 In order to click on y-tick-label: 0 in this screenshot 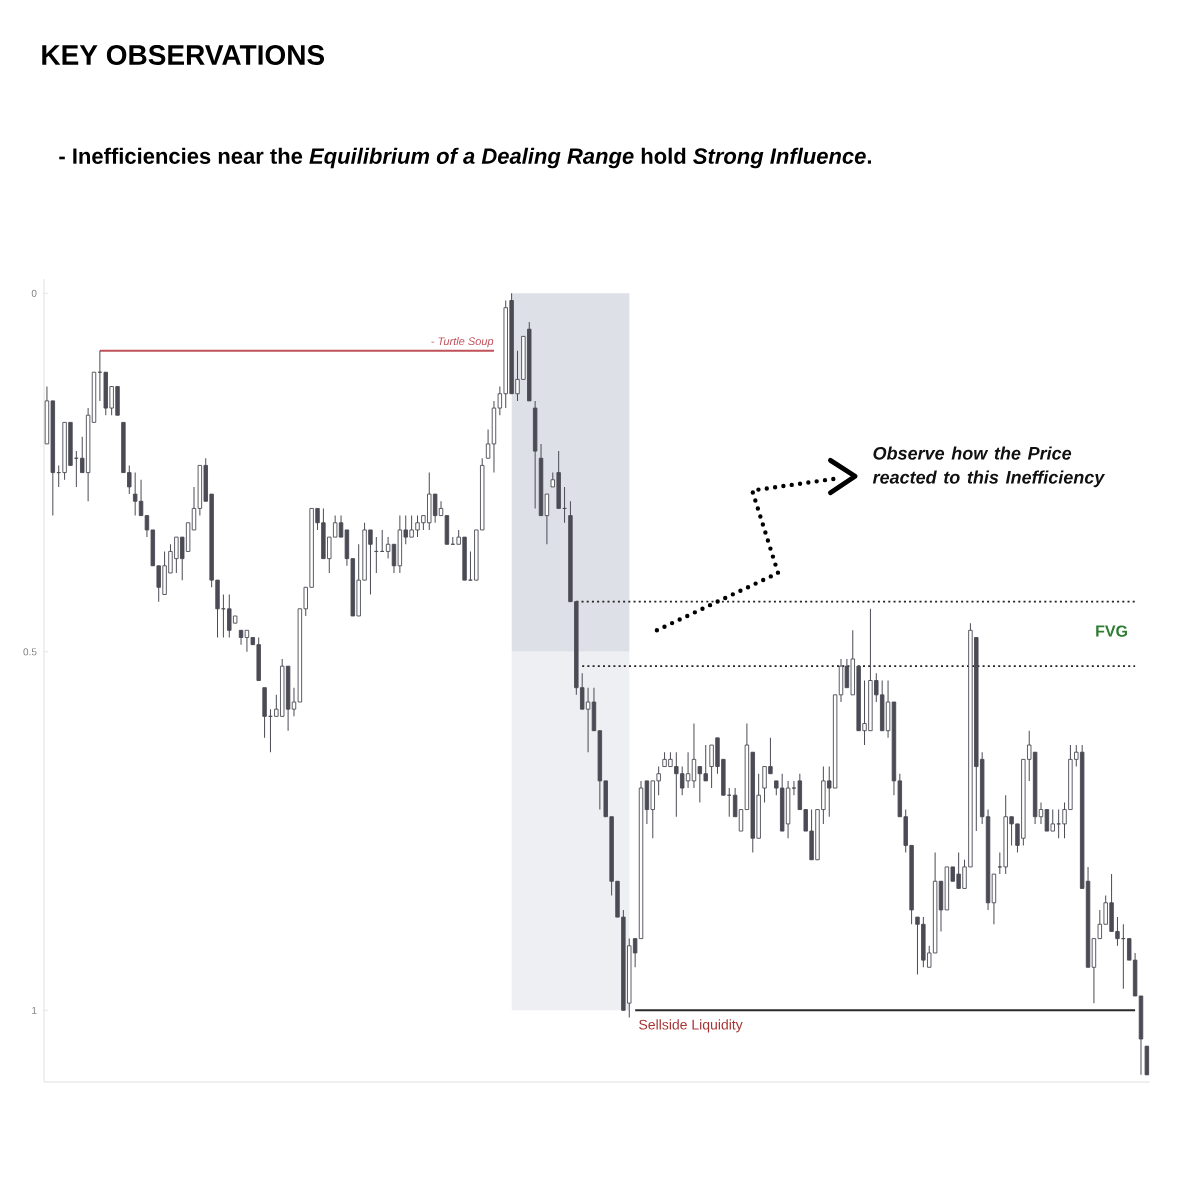, I will do `click(34, 293)`.